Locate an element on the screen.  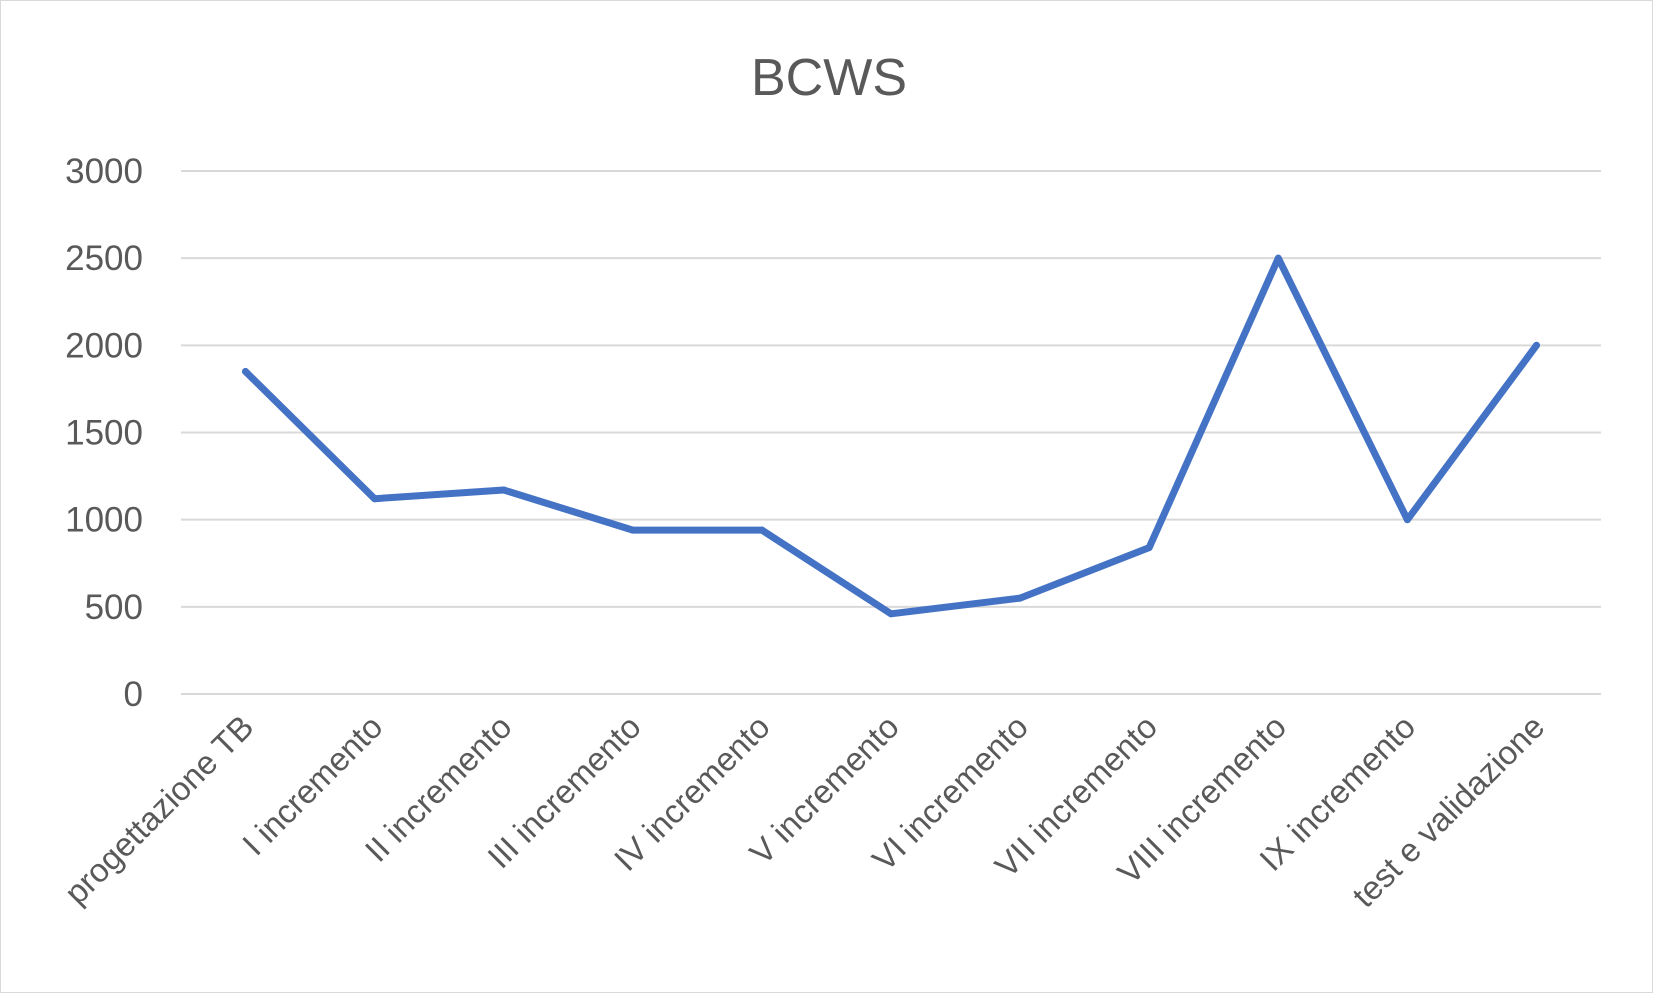
y-tick-label: 500 is located at coordinates (114, 607).